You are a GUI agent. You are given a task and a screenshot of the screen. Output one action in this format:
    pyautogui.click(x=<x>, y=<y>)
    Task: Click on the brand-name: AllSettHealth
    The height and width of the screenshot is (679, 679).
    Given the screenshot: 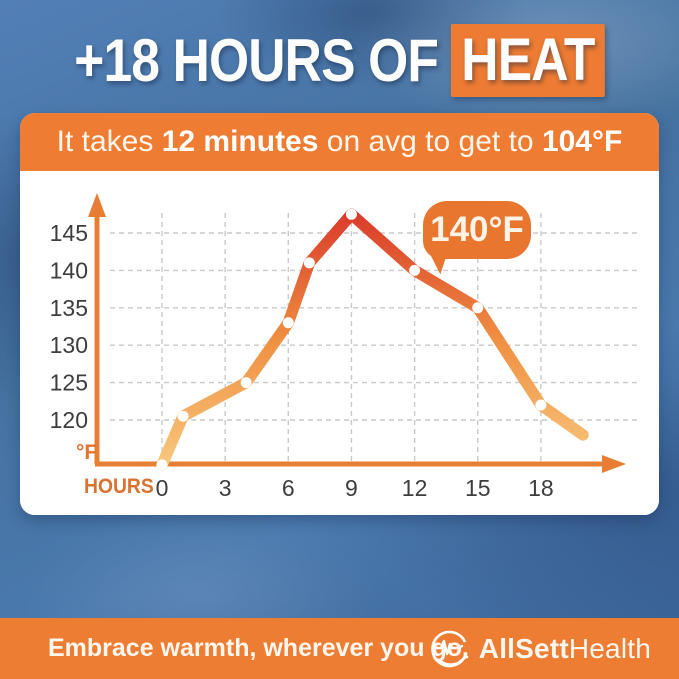 What is the action you would take?
    pyautogui.click(x=565, y=649)
    